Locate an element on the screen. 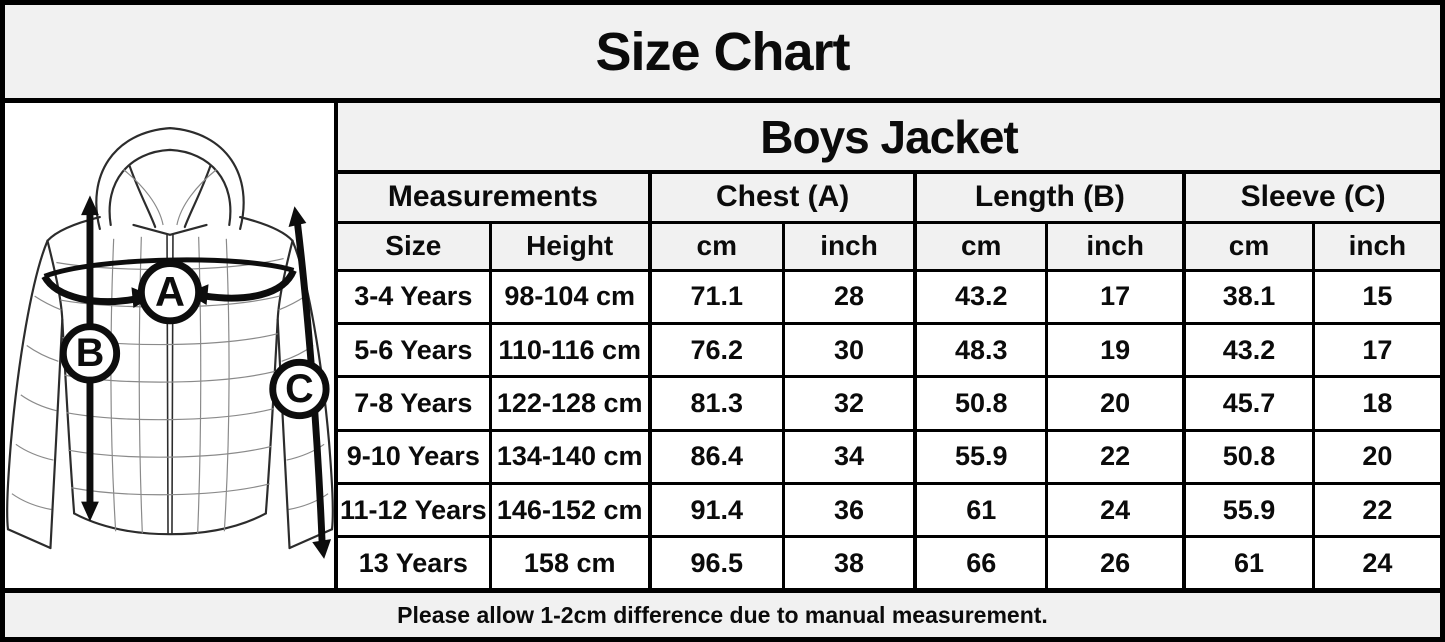 This screenshot has width=1445, height=642. col-header-size: Size is located at coordinates (415, 246).